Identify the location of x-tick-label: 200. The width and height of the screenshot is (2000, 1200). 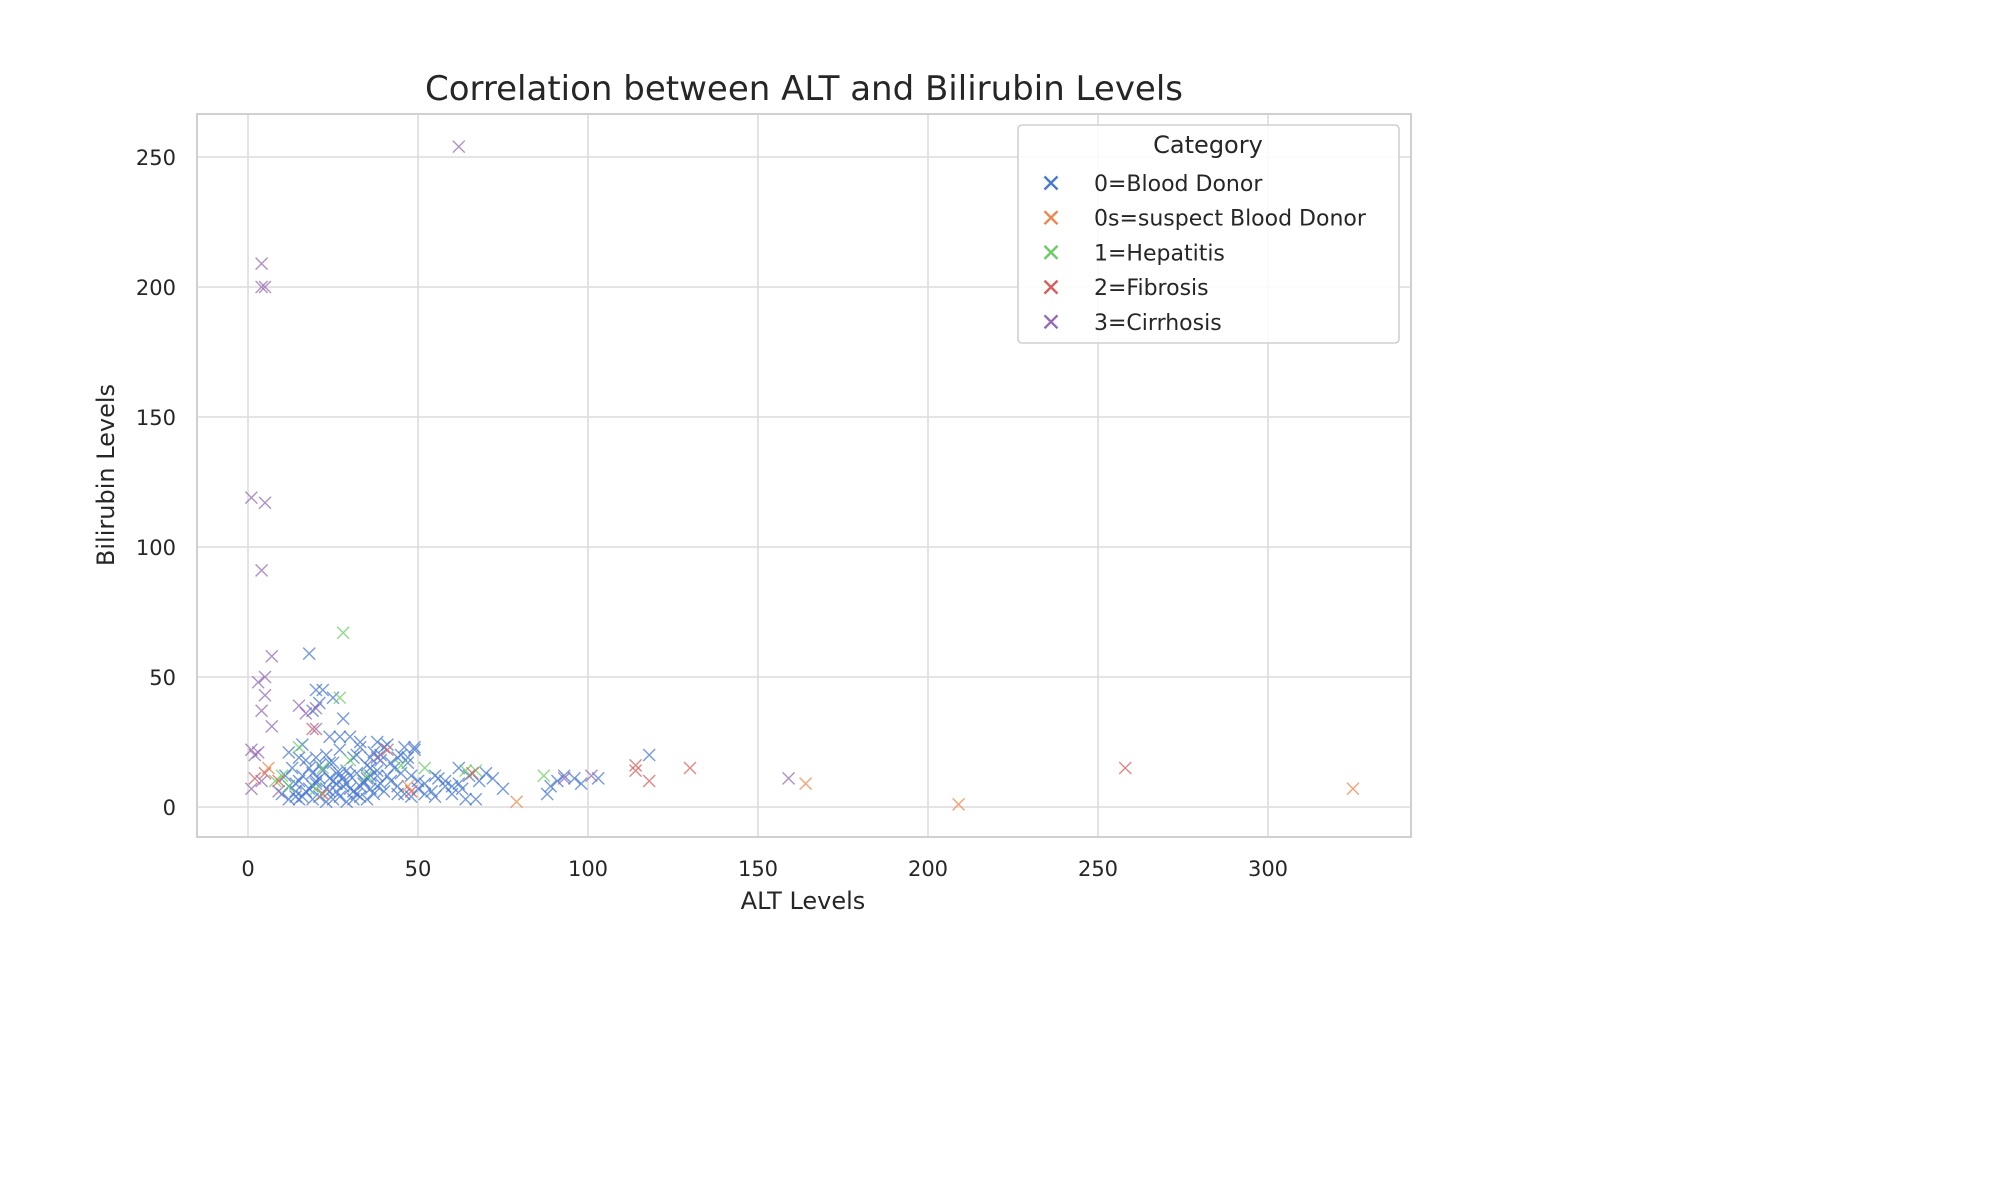
(928, 869).